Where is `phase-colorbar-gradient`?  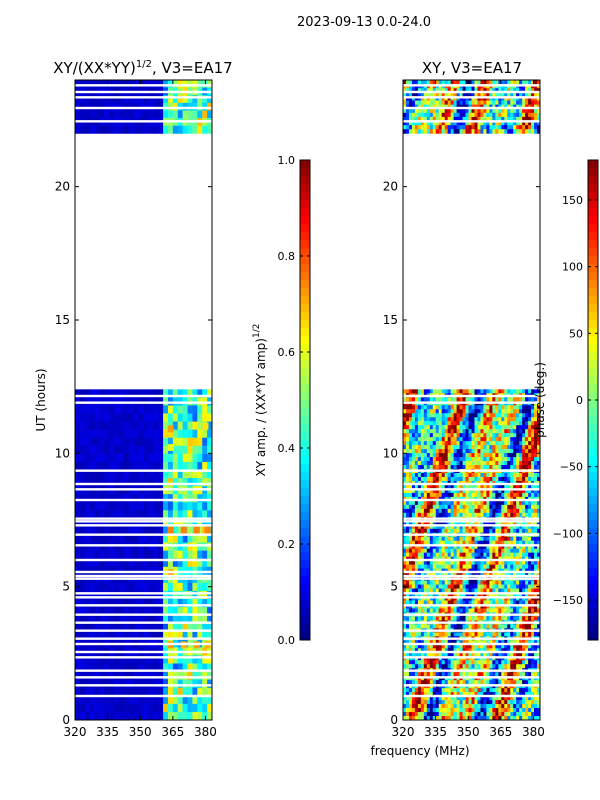 phase-colorbar-gradient is located at coordinates (593, 400).